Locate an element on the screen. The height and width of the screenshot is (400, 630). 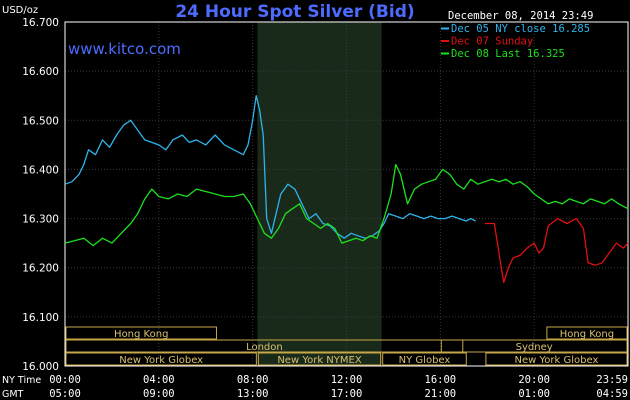
session-label: Sydney is located at coordinates (534, 347).